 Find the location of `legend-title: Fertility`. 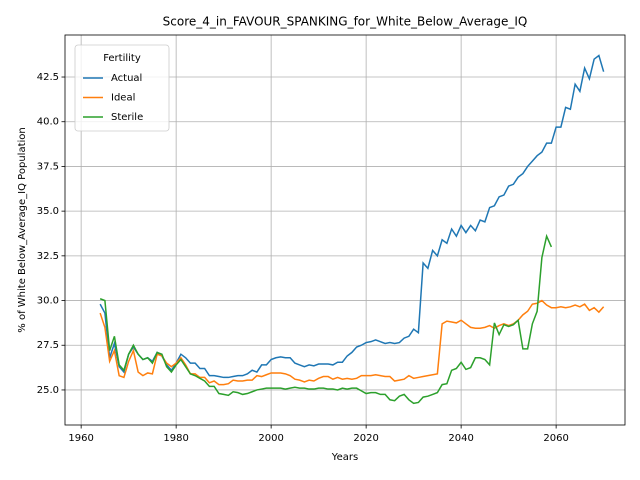

legend-title: Fertility is located at coordinates (122, 58).